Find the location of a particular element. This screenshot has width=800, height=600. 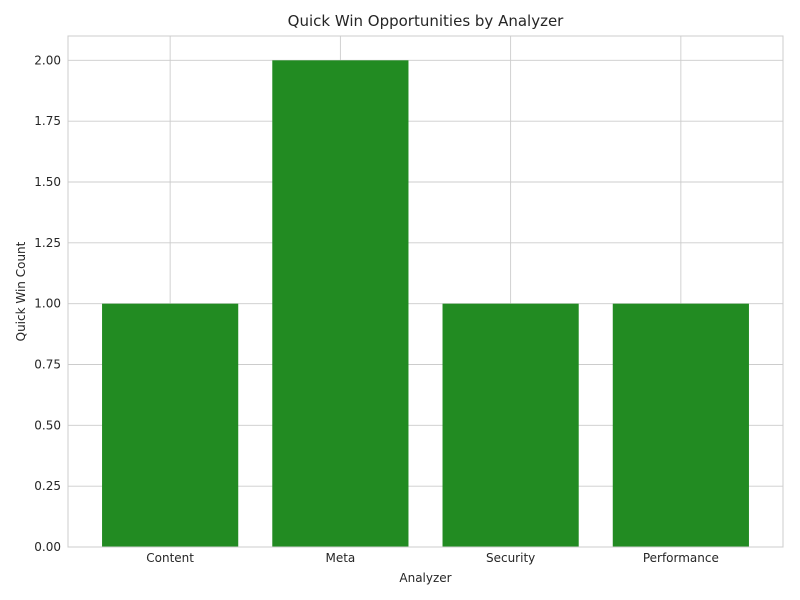

chart-title: Quick Win Opportunities by Analyzer is located at coordinates (426, 21).